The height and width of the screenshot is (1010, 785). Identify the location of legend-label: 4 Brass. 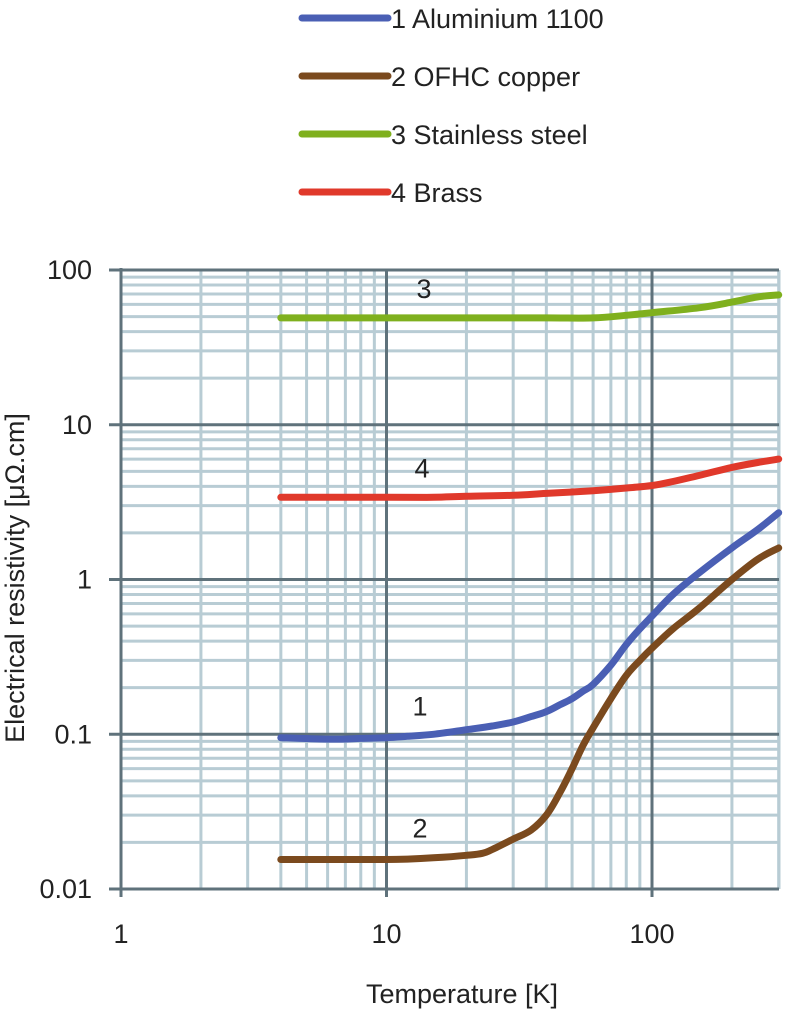
(437, 193).